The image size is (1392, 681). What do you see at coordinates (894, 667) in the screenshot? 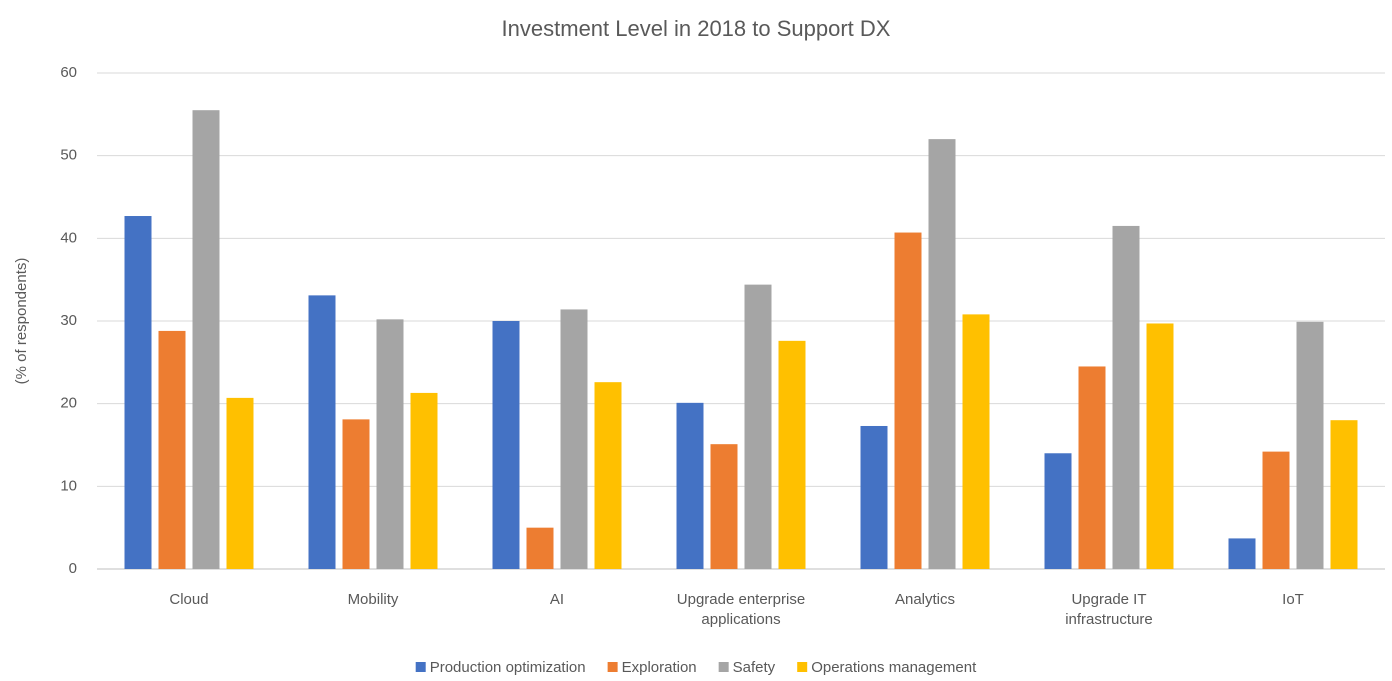
I see `legend-label: Operations management` at bounding box center [894, 667].